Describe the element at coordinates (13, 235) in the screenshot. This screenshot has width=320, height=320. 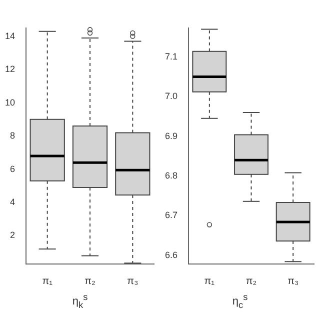
I see `y-tick-label: 2` at that location.